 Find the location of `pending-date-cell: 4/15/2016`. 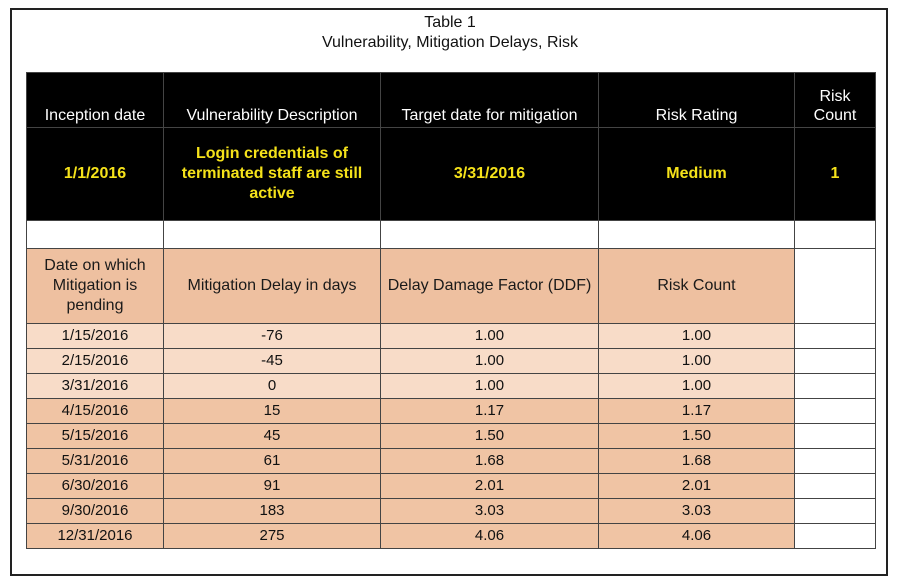

pending-date-cell: 4/15/2016 is located at coordinates (95, 411).